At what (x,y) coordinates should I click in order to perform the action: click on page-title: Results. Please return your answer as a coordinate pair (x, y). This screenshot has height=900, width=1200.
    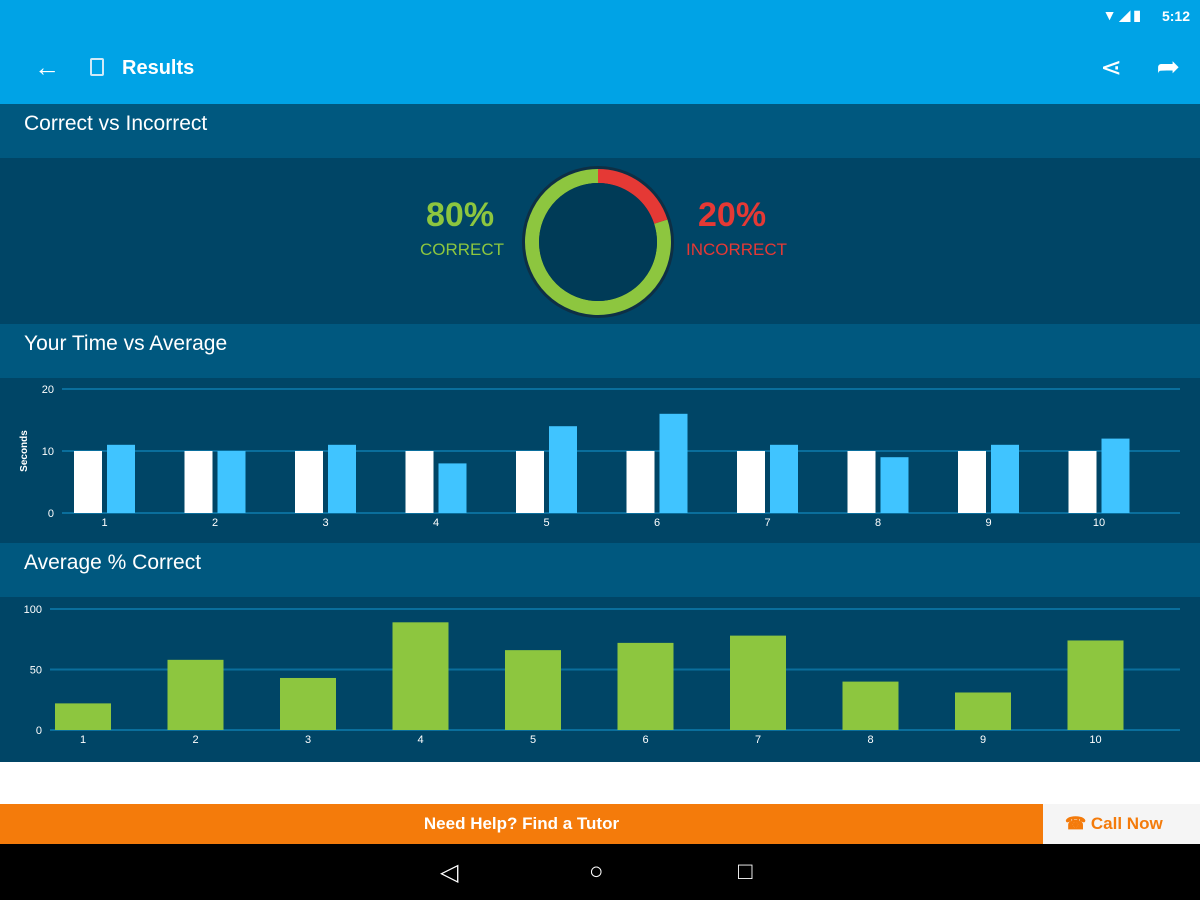
    Looking at the image, I should click on (158, 68).